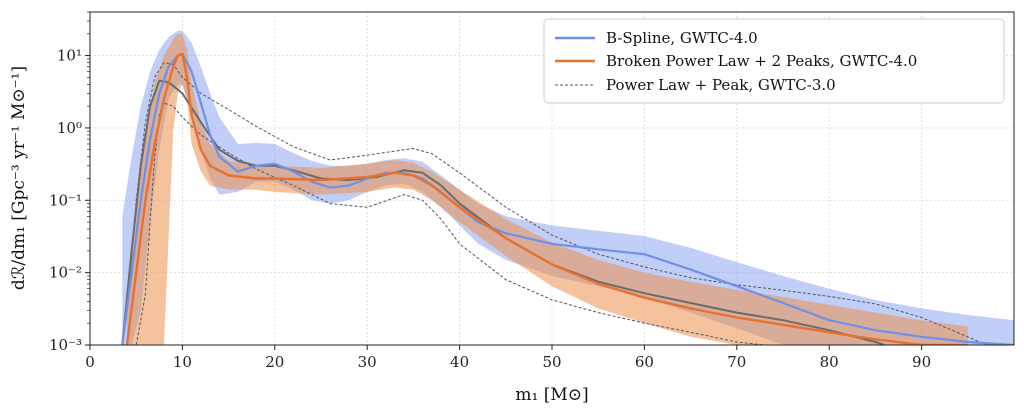 Image resolution: width=1024 pixels, height=410 pixels. Describe the element at coordinates (682, 38) in the screenshot. I see `legend-label-bspline: B-Spline, GWTC-4.0` at that location.